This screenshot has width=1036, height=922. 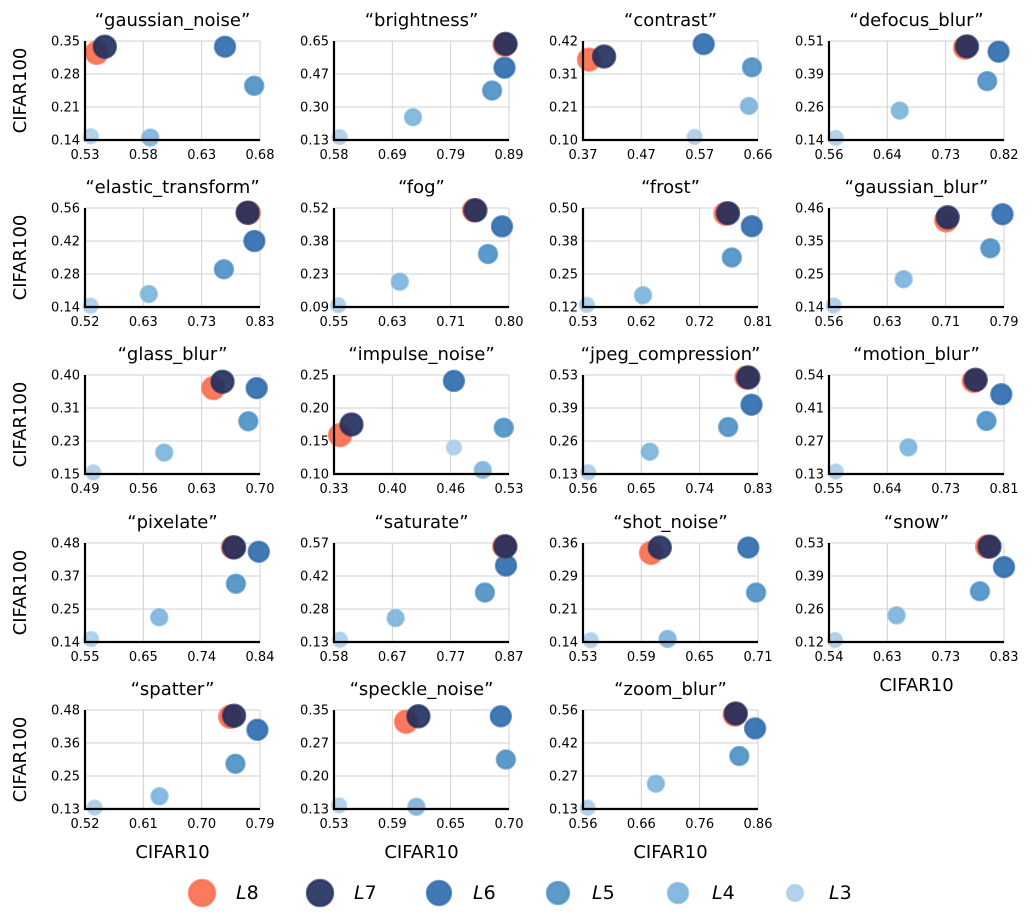 I want to click on y-tick-label: 0.25, so click(x=809, y=275).